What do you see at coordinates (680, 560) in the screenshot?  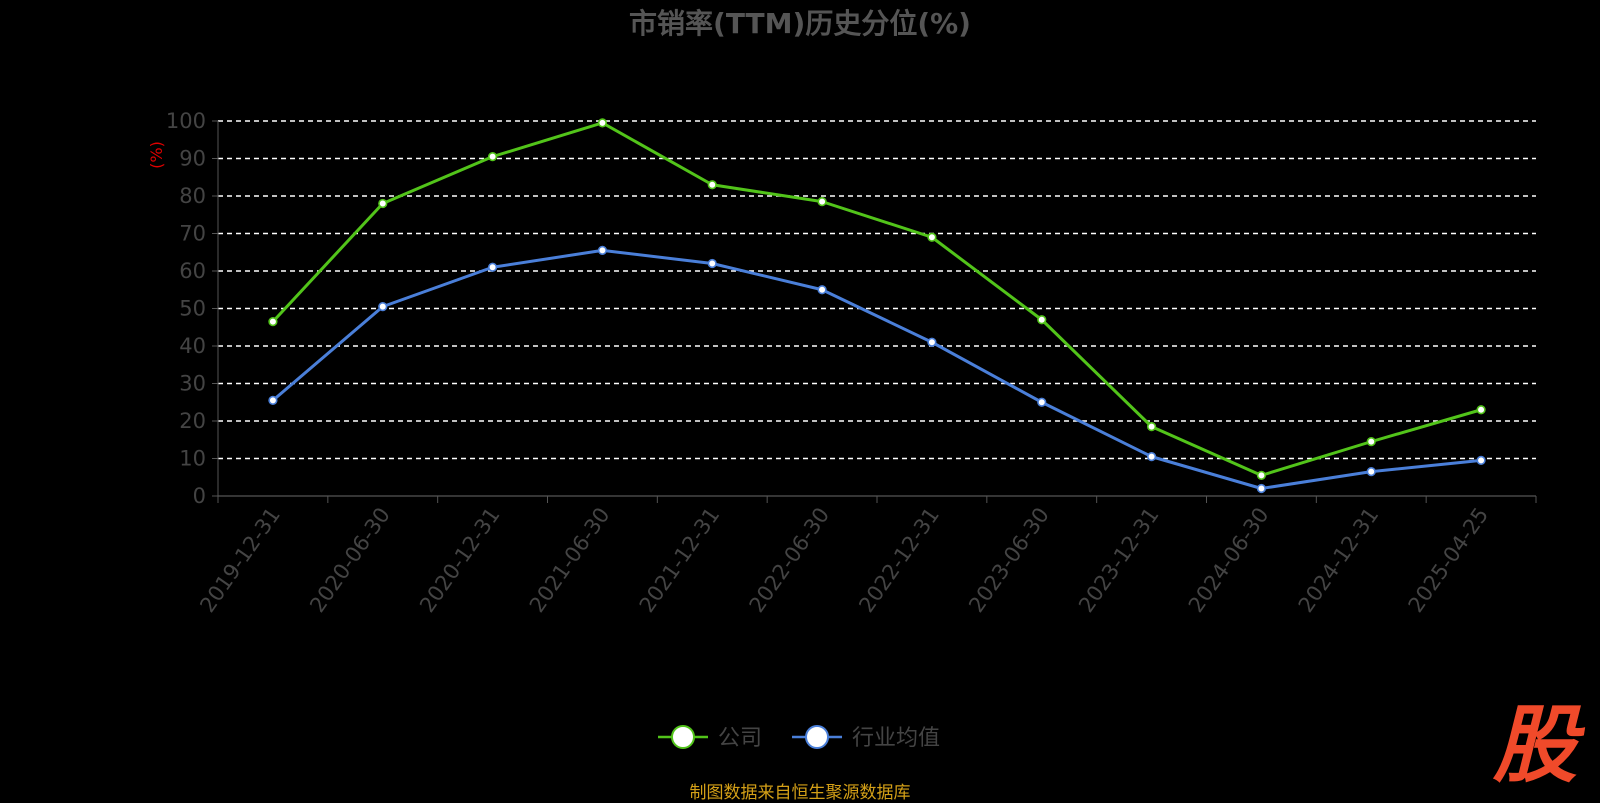 I see `x-tick-label: 2021-12-31` at bounding box center [680, 560].